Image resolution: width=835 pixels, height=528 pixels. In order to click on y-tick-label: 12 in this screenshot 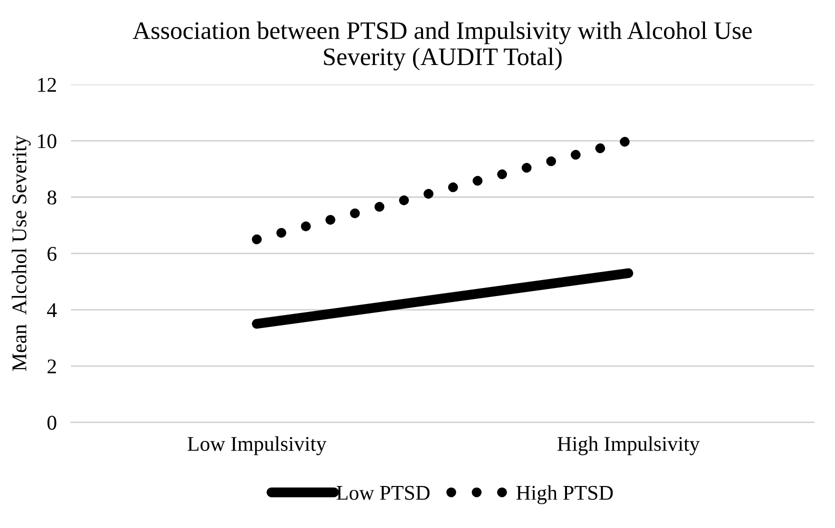, I will do `click(47, 85)`.